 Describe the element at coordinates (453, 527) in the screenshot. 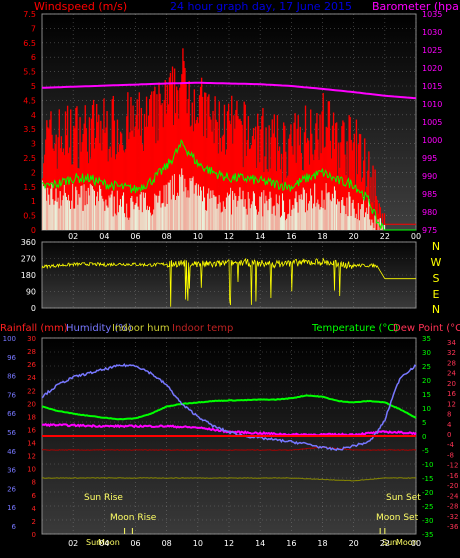

I see `dew-tick-label: -36` at that location.